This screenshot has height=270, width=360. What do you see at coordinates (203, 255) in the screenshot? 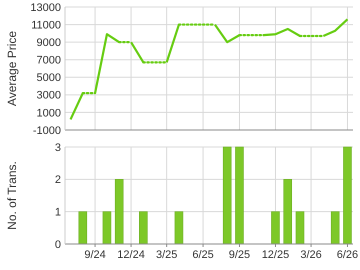
I see `x-tick-label: 6/25` at bounding box center [203, 255].